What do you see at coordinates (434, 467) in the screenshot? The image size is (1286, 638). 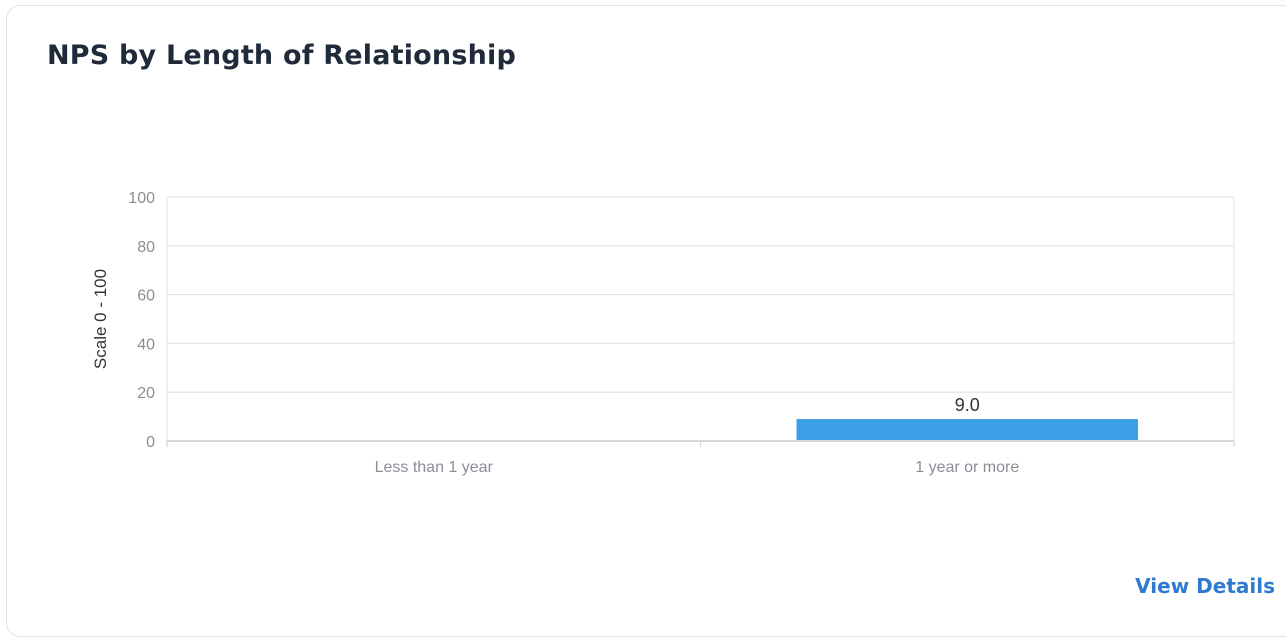 I see `x-tick-label: Less than 1 year` at bounding box center [434, 467].